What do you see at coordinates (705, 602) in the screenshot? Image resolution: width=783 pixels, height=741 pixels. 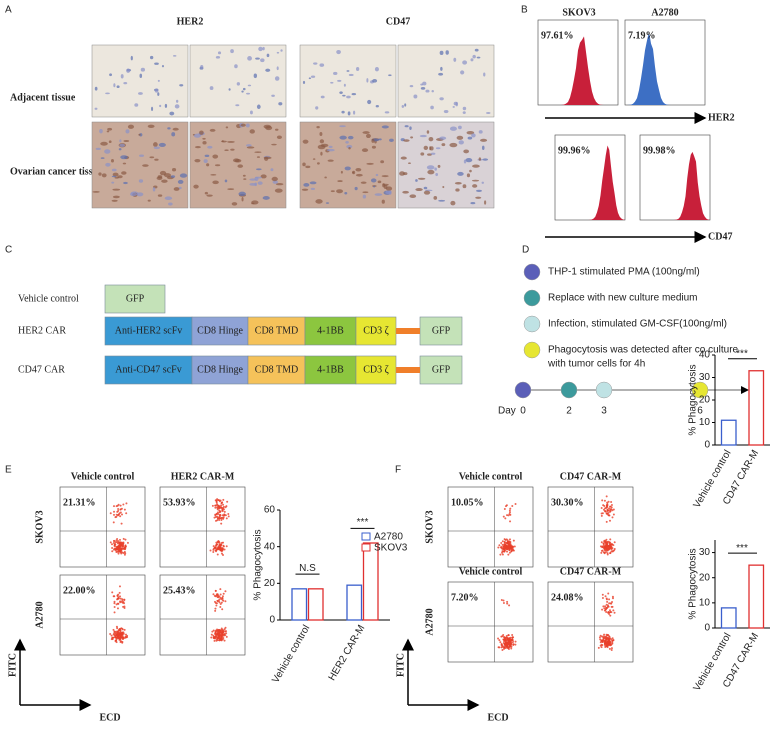 I see `y-tick-label: 10` at bounding box center [705, 602].